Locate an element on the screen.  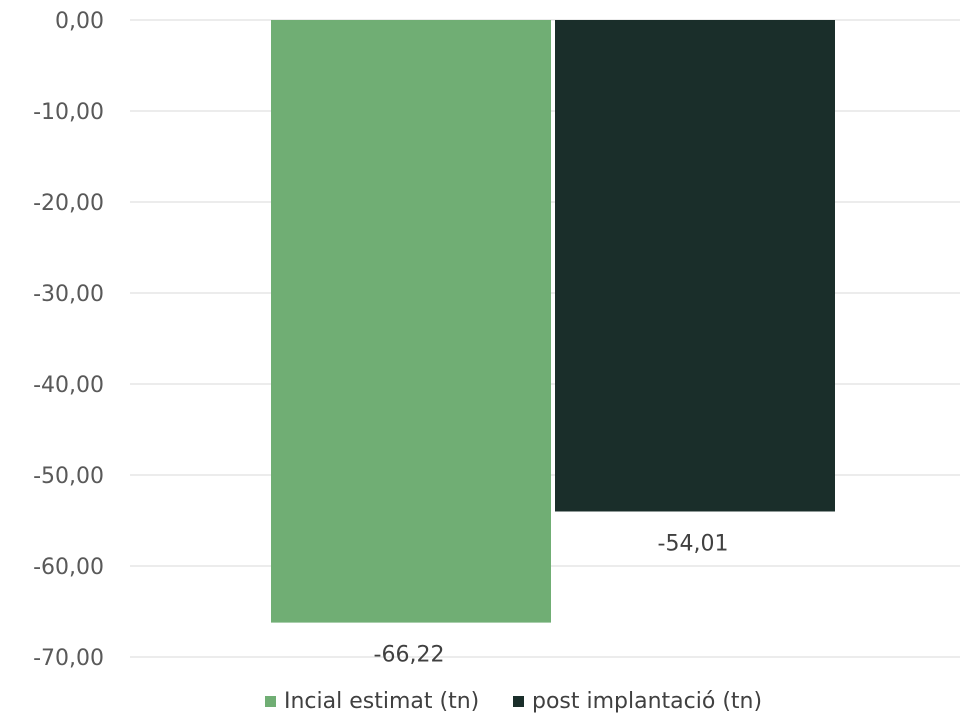
y-tick-label: -50,00 is located at coordinates (68, 476).